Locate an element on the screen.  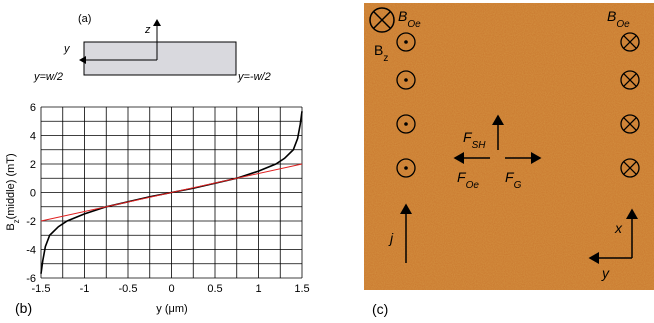
diagram-a: (a) z y y=w/2 y=-w/2 is located at coordinates (152, 48).